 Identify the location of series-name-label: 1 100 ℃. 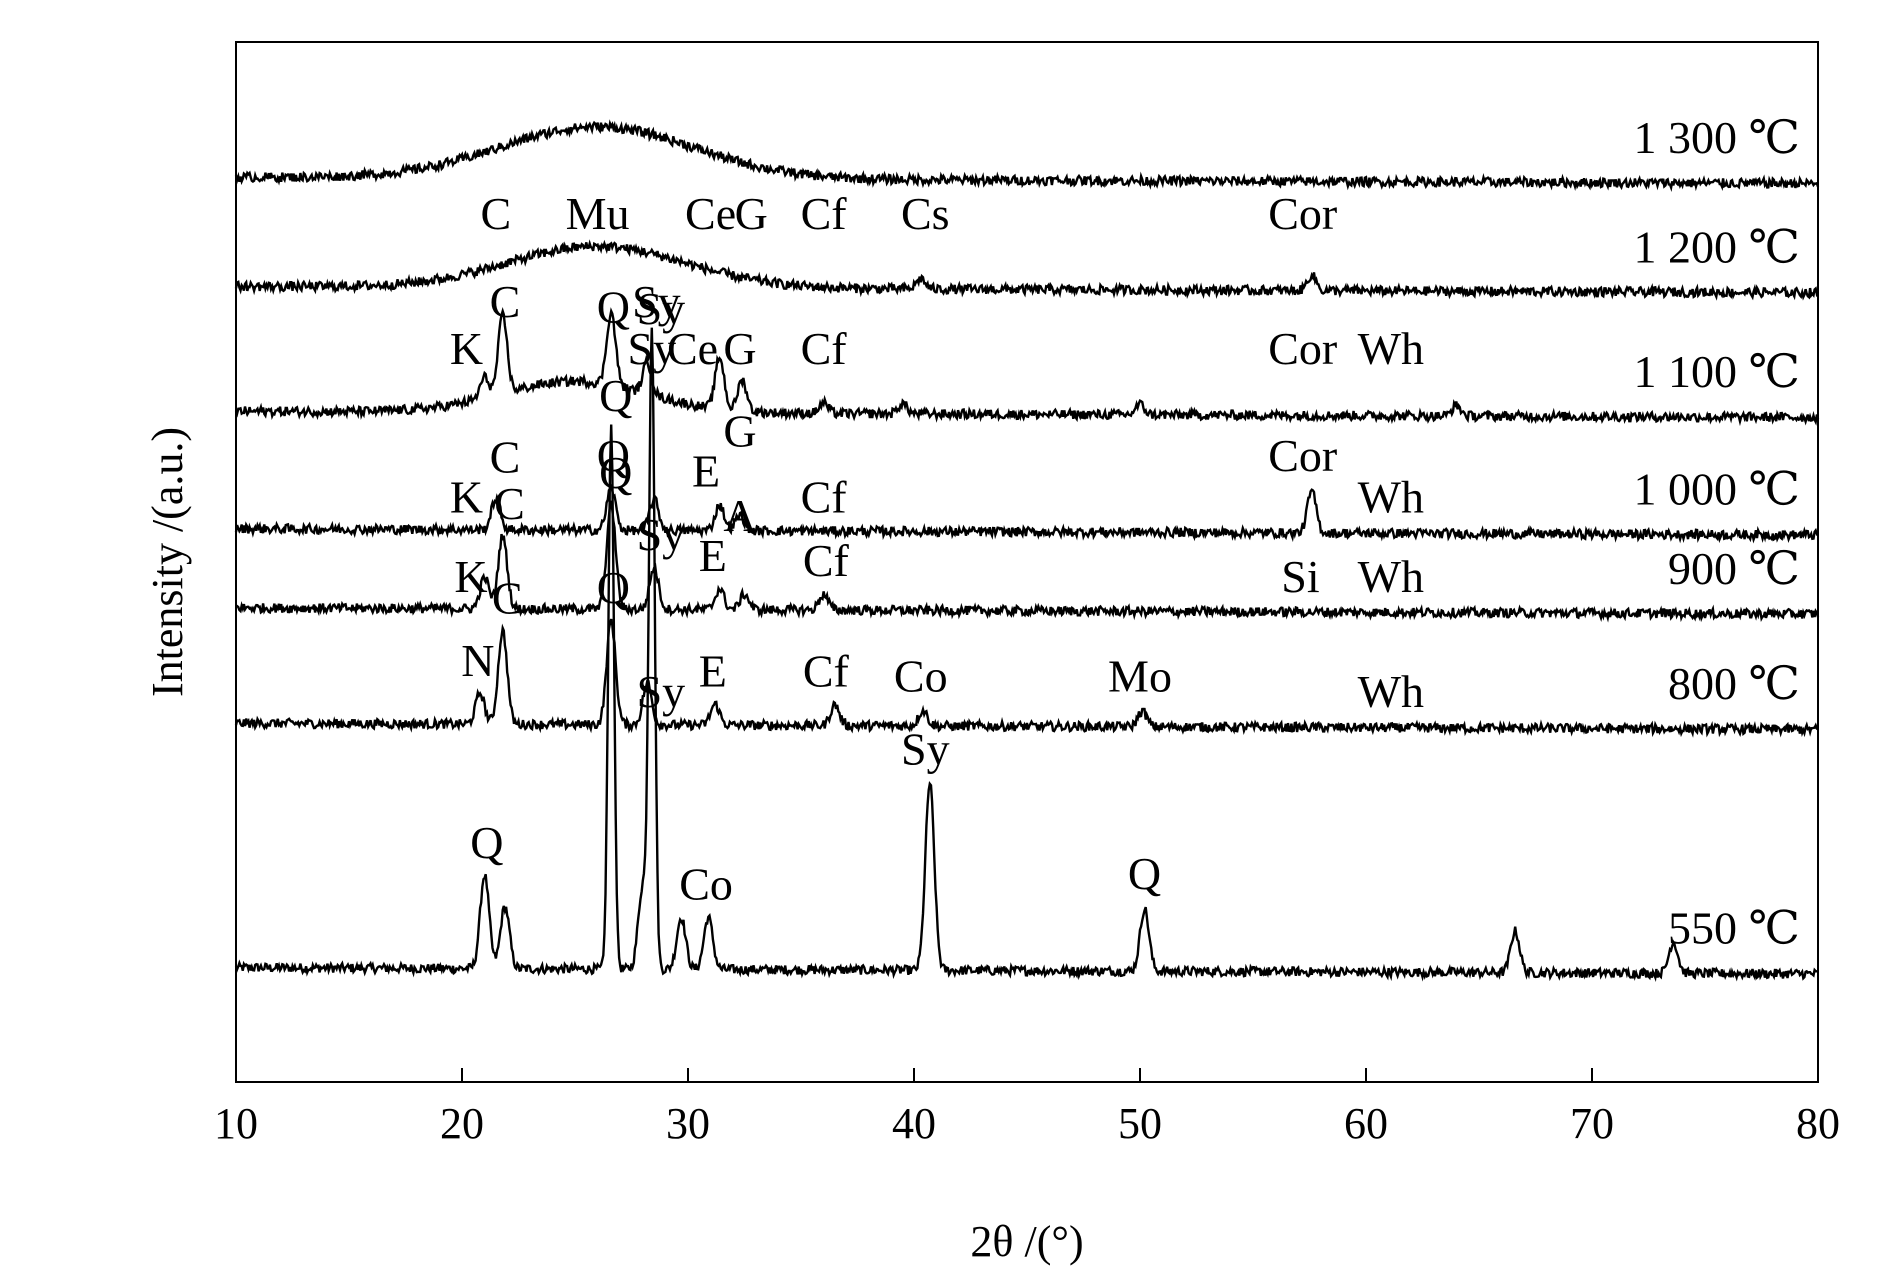
(1717, 371).